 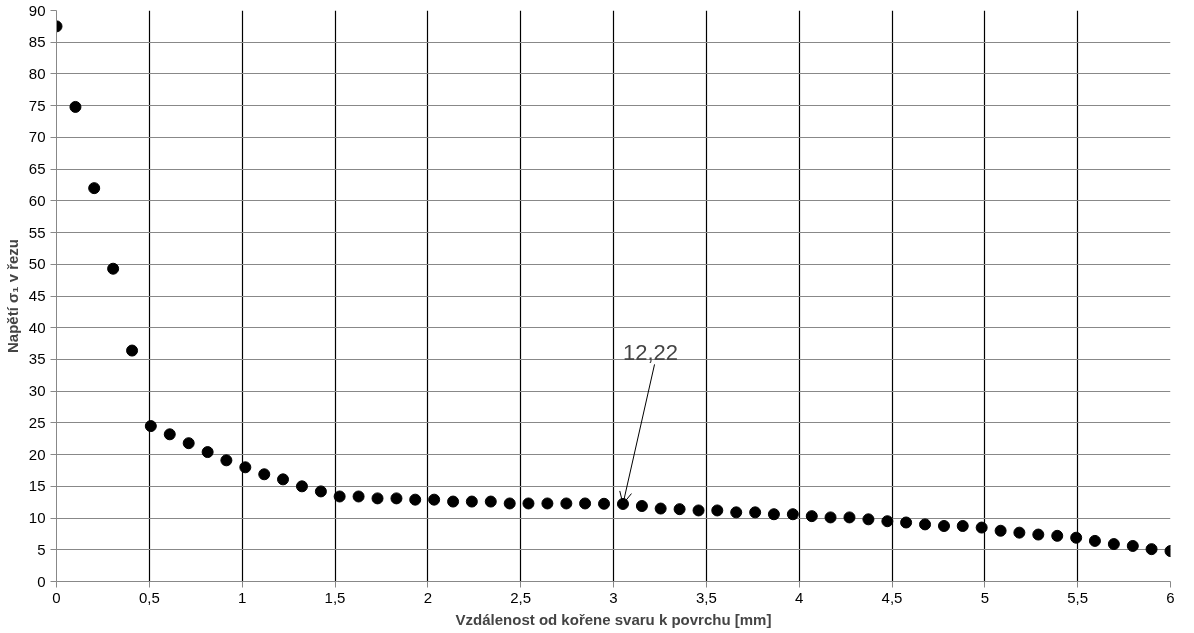 What do you see at coordinates (41, 581) in the screenshot?
I see `y-tick-label: 0` at bounding box center [41, 581].